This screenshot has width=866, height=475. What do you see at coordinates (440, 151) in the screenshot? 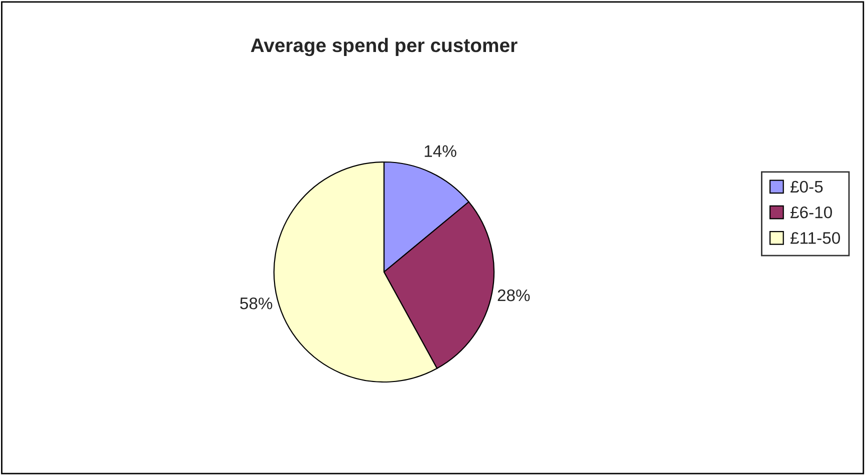
I see `data-label: 14%` at bounding box center [440, 151].